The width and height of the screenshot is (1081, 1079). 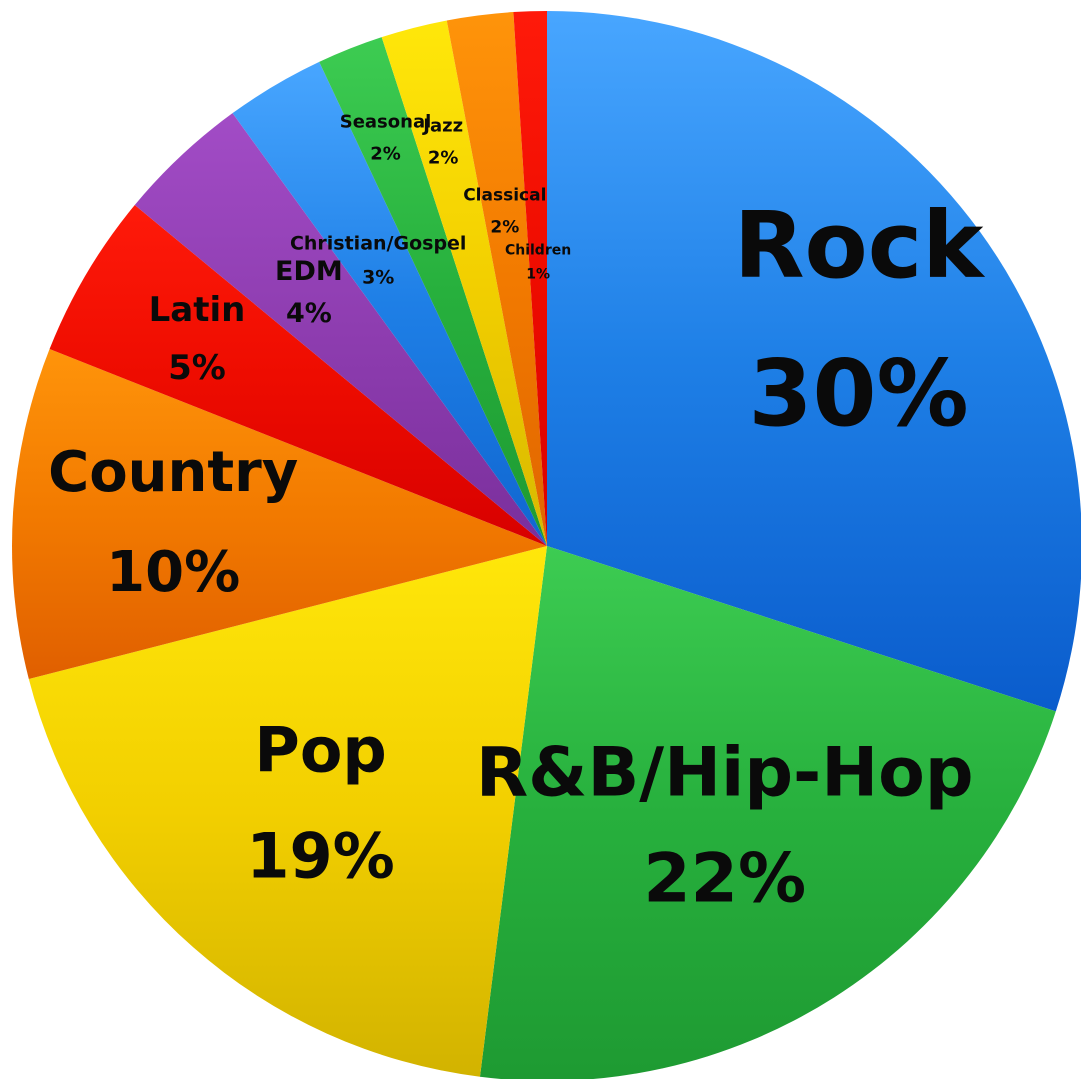 I want to click on slice-value-jazz: 2%, so click(x=443, y=157).